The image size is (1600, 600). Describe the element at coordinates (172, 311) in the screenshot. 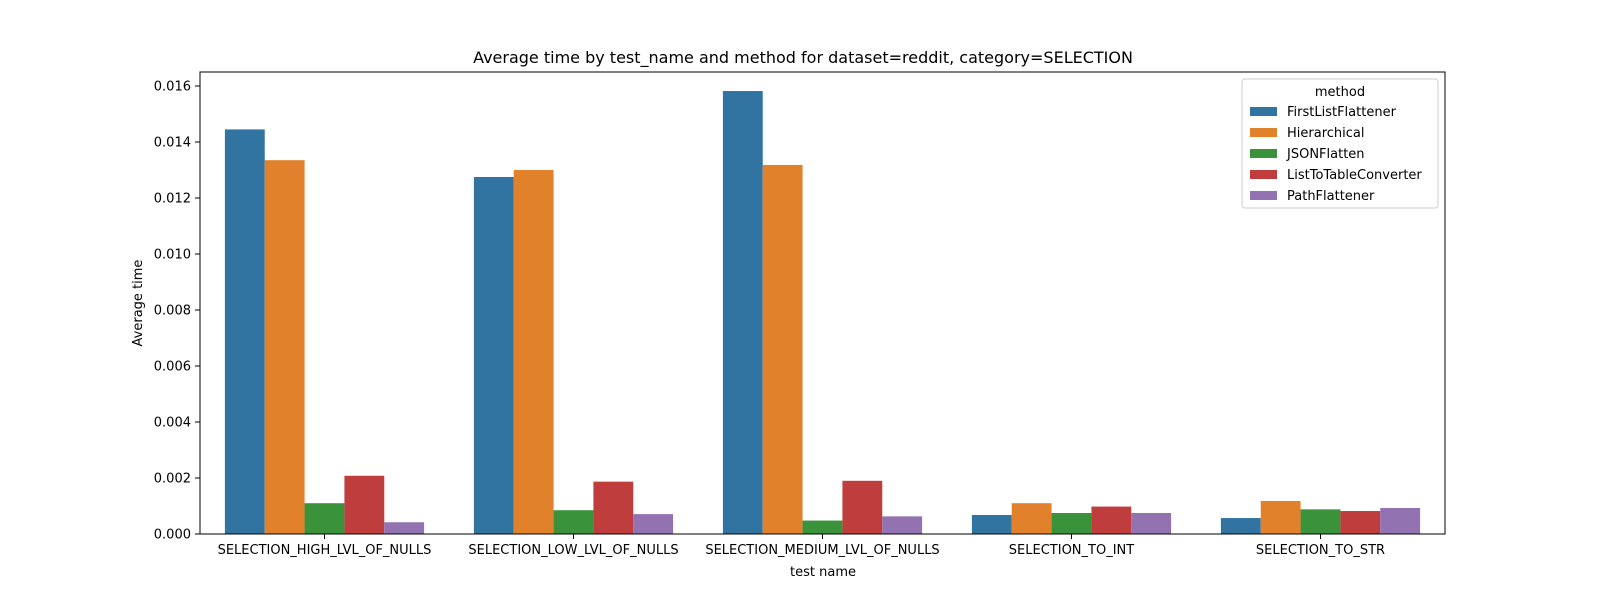

I see `y-tick-label: 0.008` at that location.